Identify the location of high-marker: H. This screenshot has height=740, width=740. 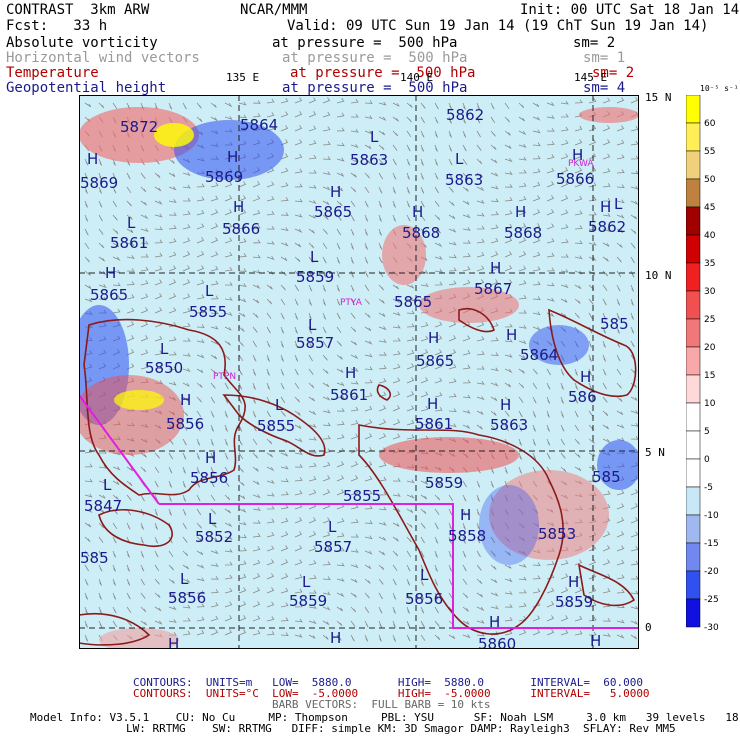
(577, 155).